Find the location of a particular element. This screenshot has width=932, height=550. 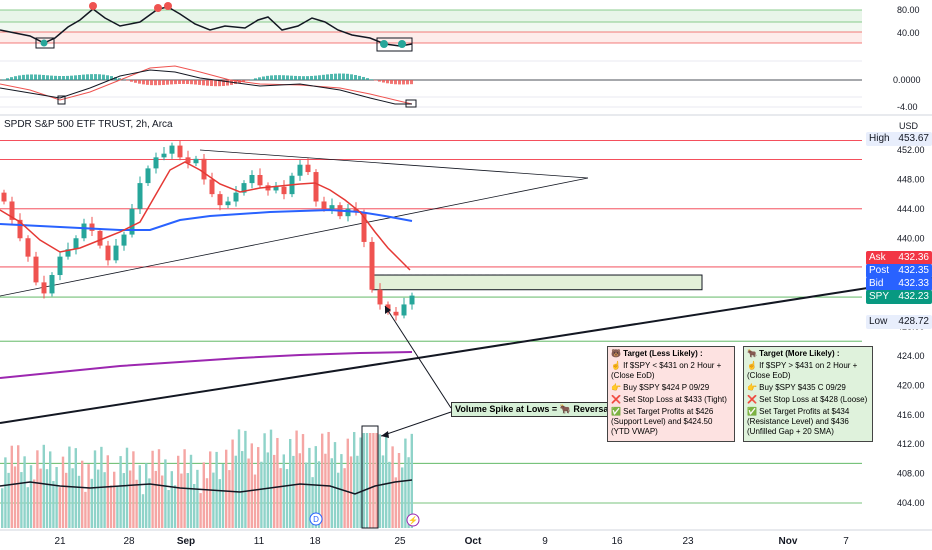

price-tick-label: 404.00 is located at coordinates (911, 503).